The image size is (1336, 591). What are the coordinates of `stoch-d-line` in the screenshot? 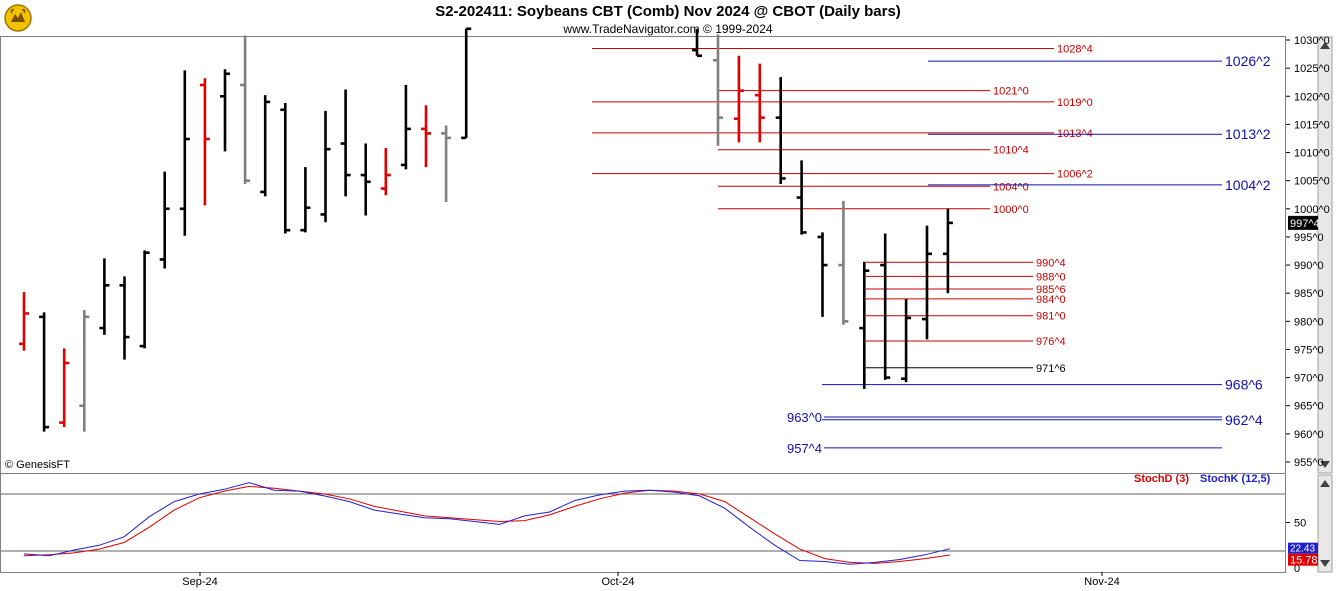 It's located at (487, 524).